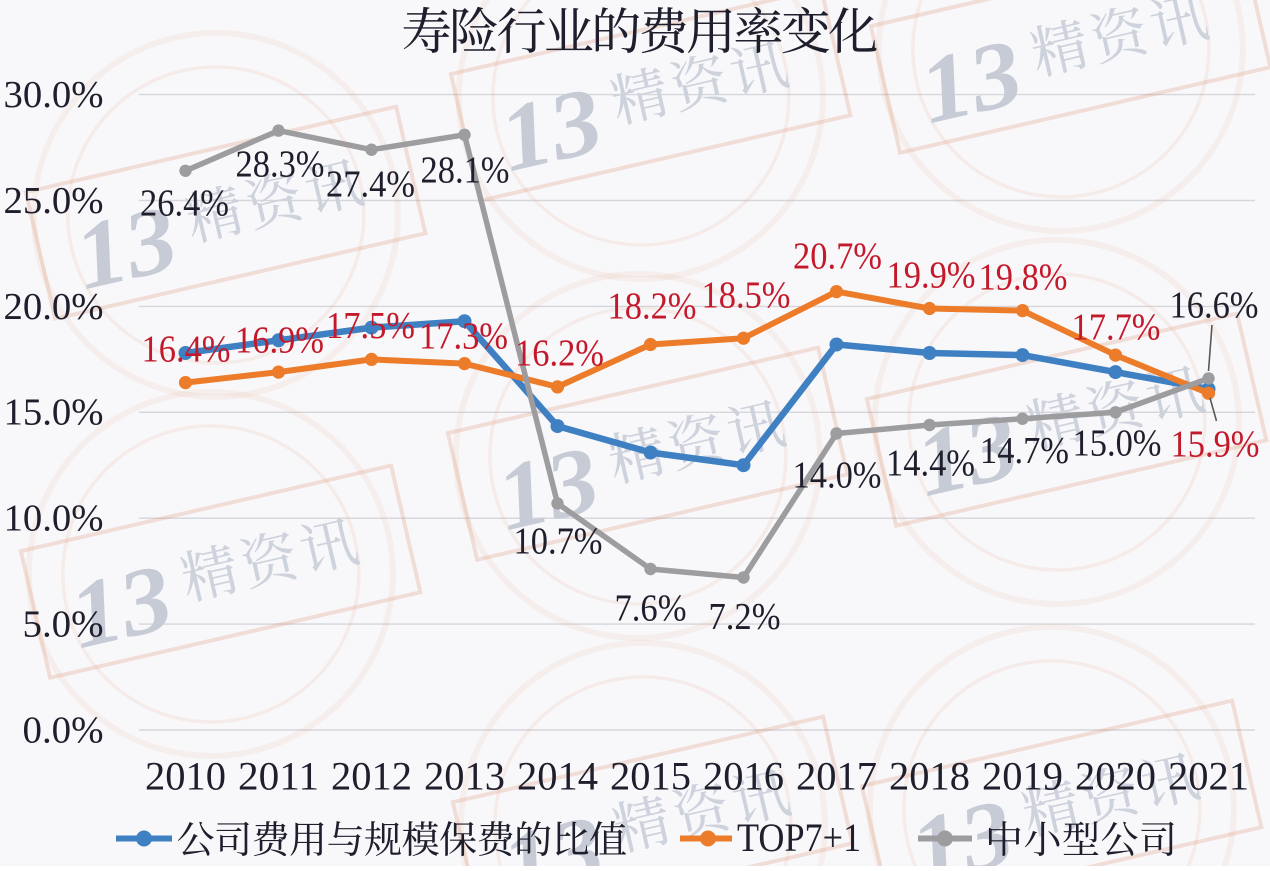 The height and width of the screenshot is (871, 1270). I want to click on svg-text: 7.6%, so click(651, 608).